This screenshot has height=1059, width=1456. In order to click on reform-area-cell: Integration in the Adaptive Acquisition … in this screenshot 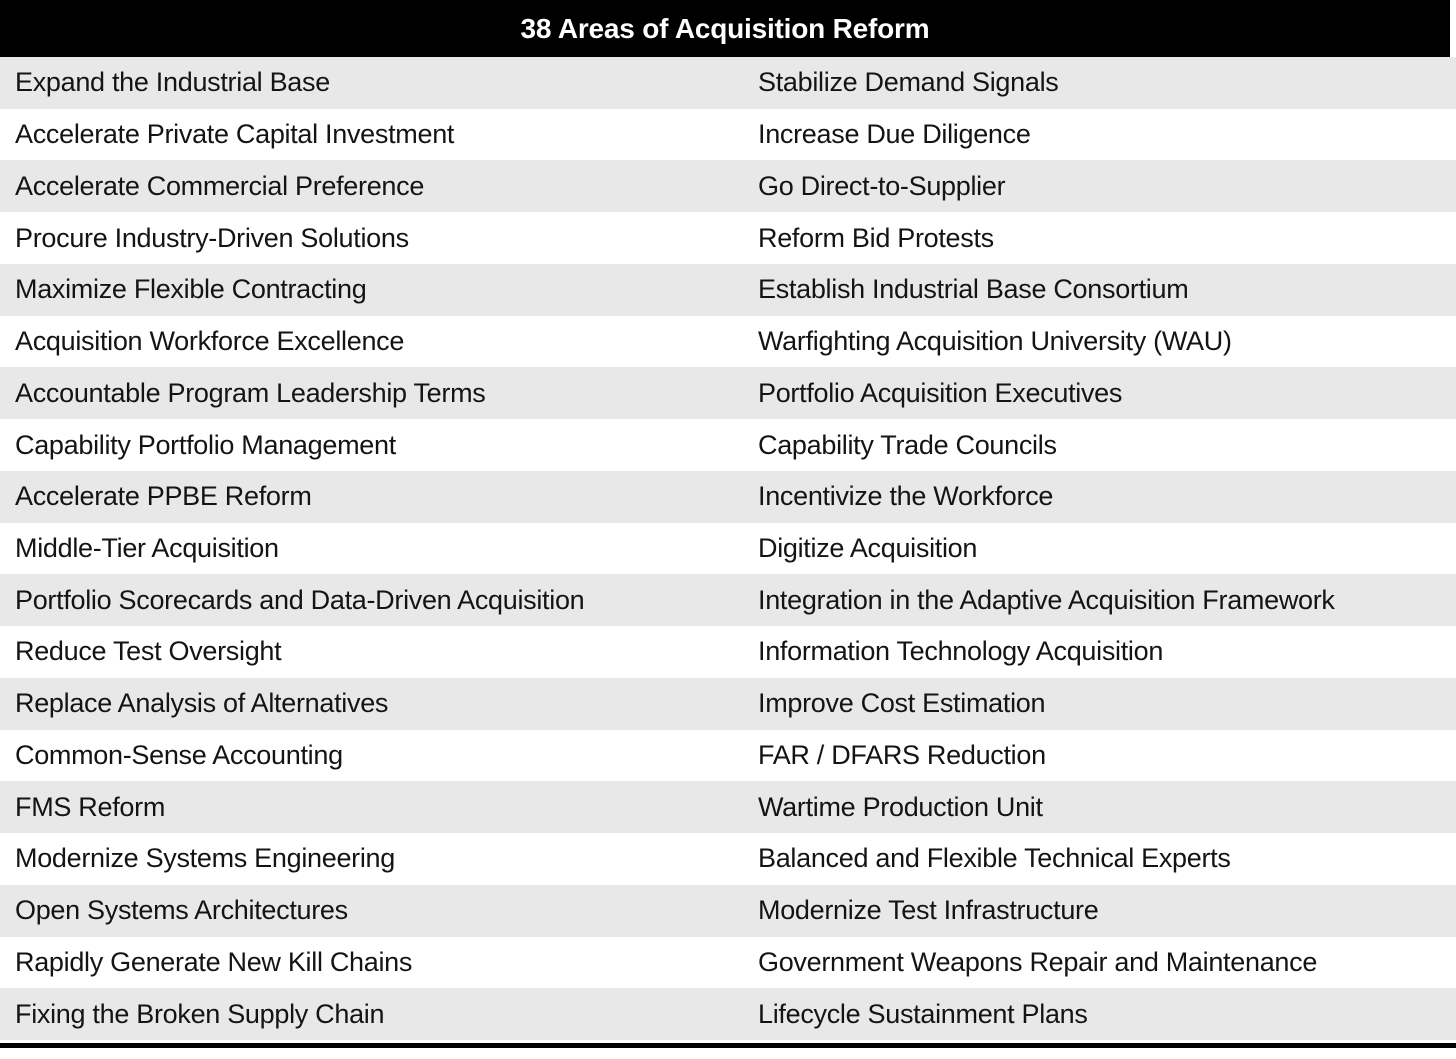, I will do `click(1046, 599)`.